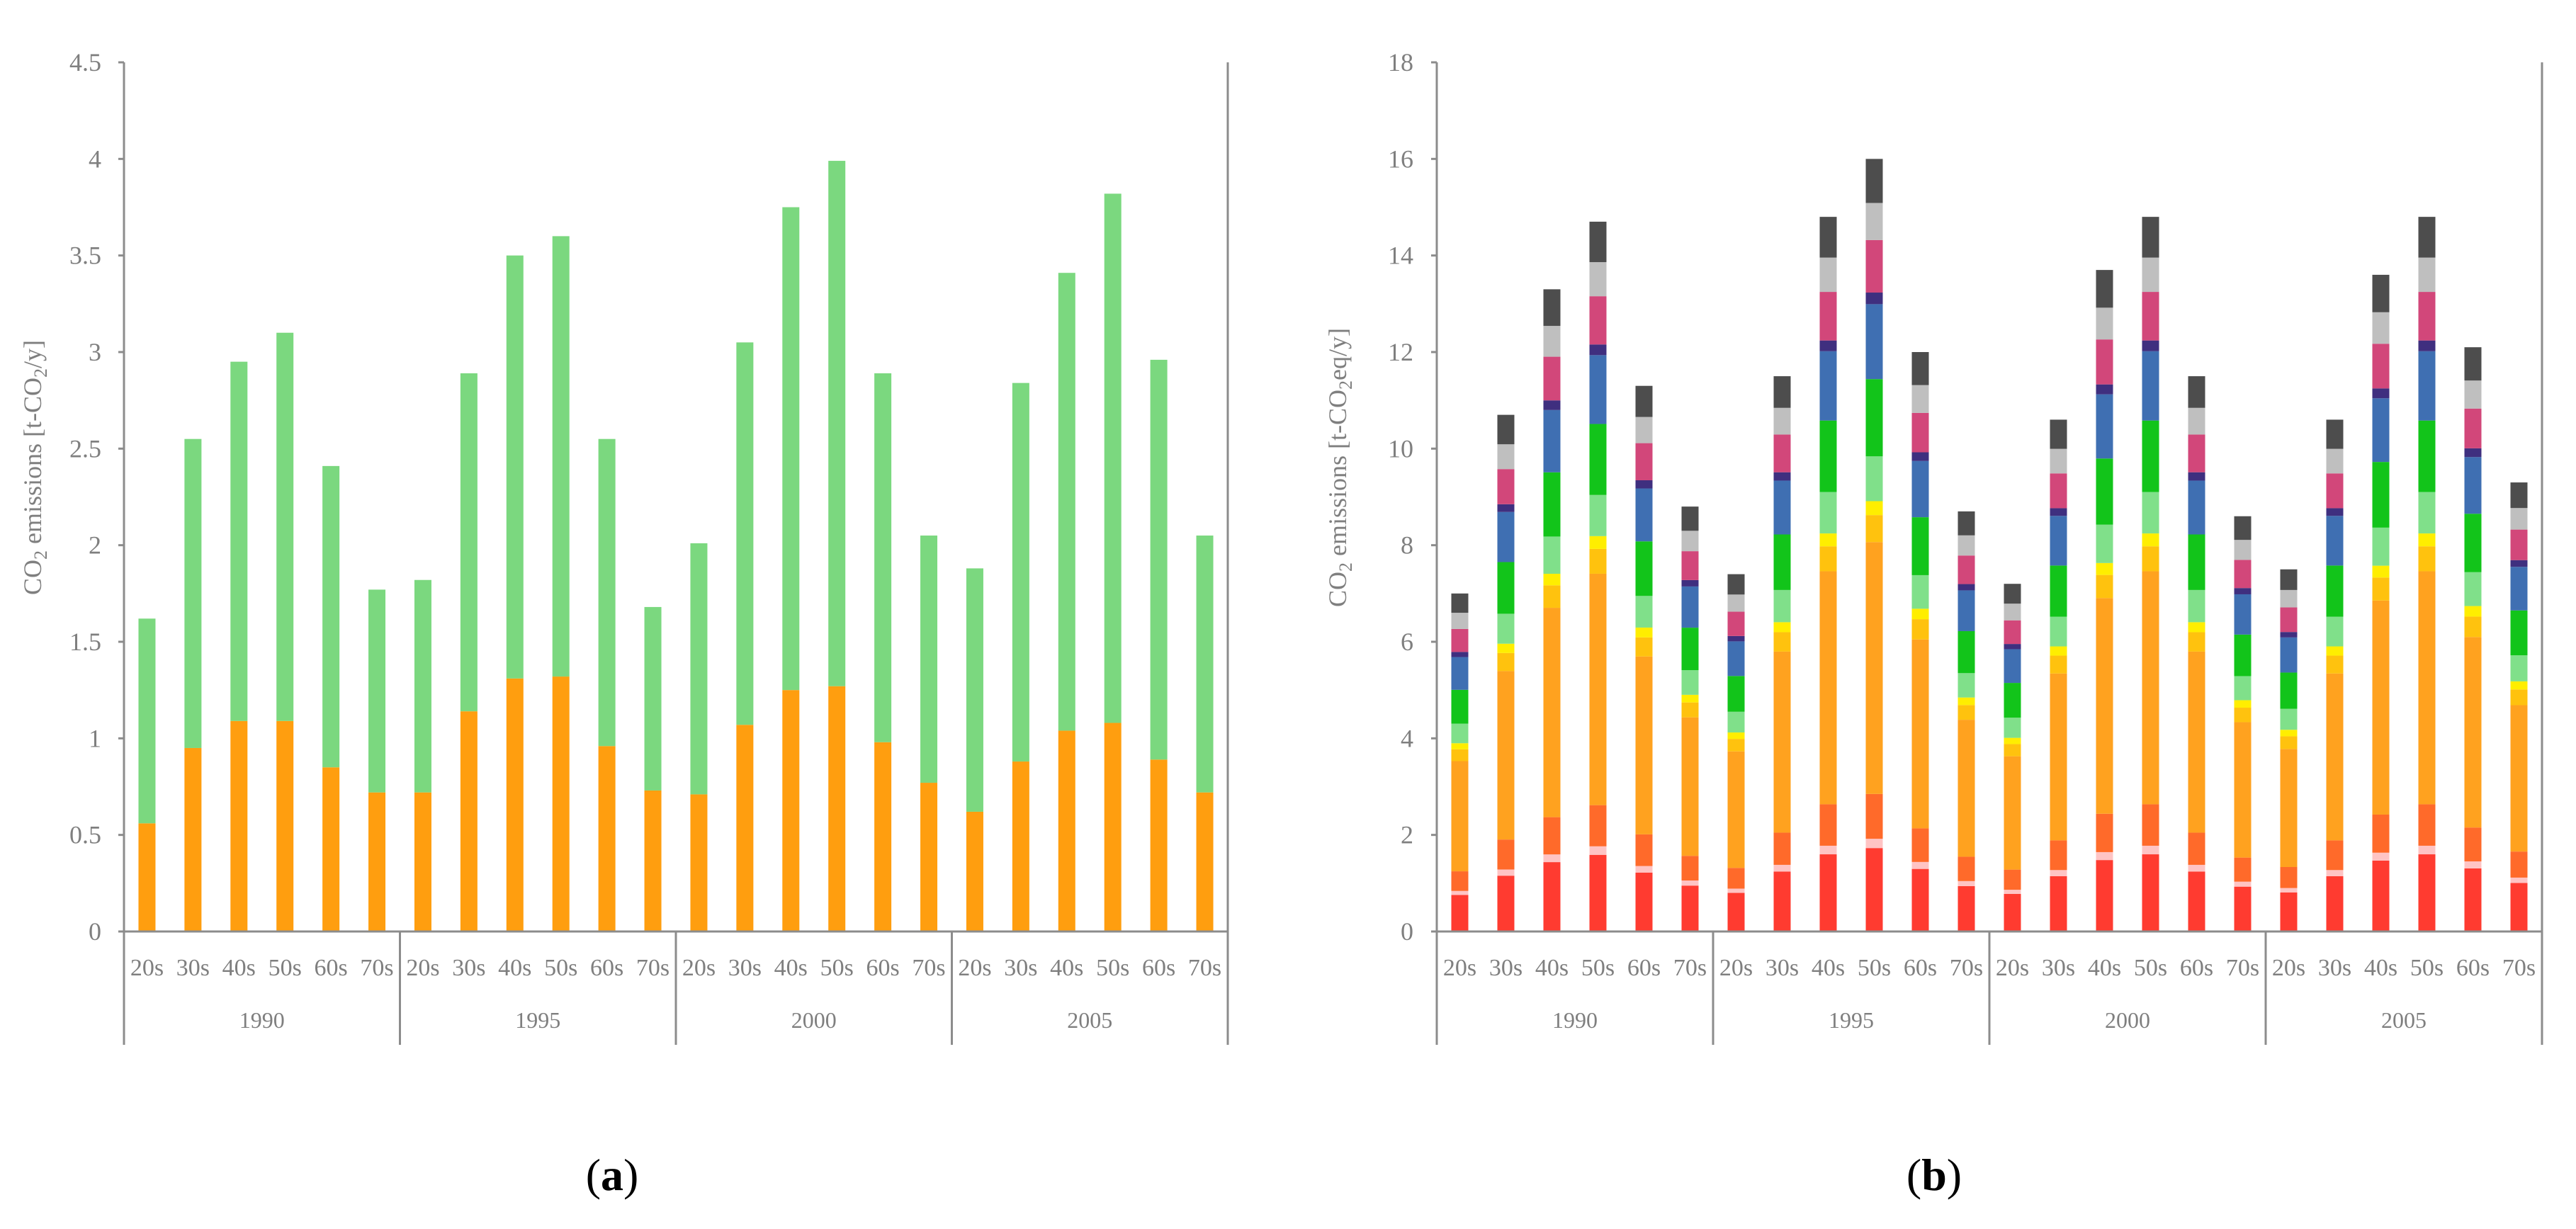  I want to click on y-tick-label: 14, so click(1400, 256).